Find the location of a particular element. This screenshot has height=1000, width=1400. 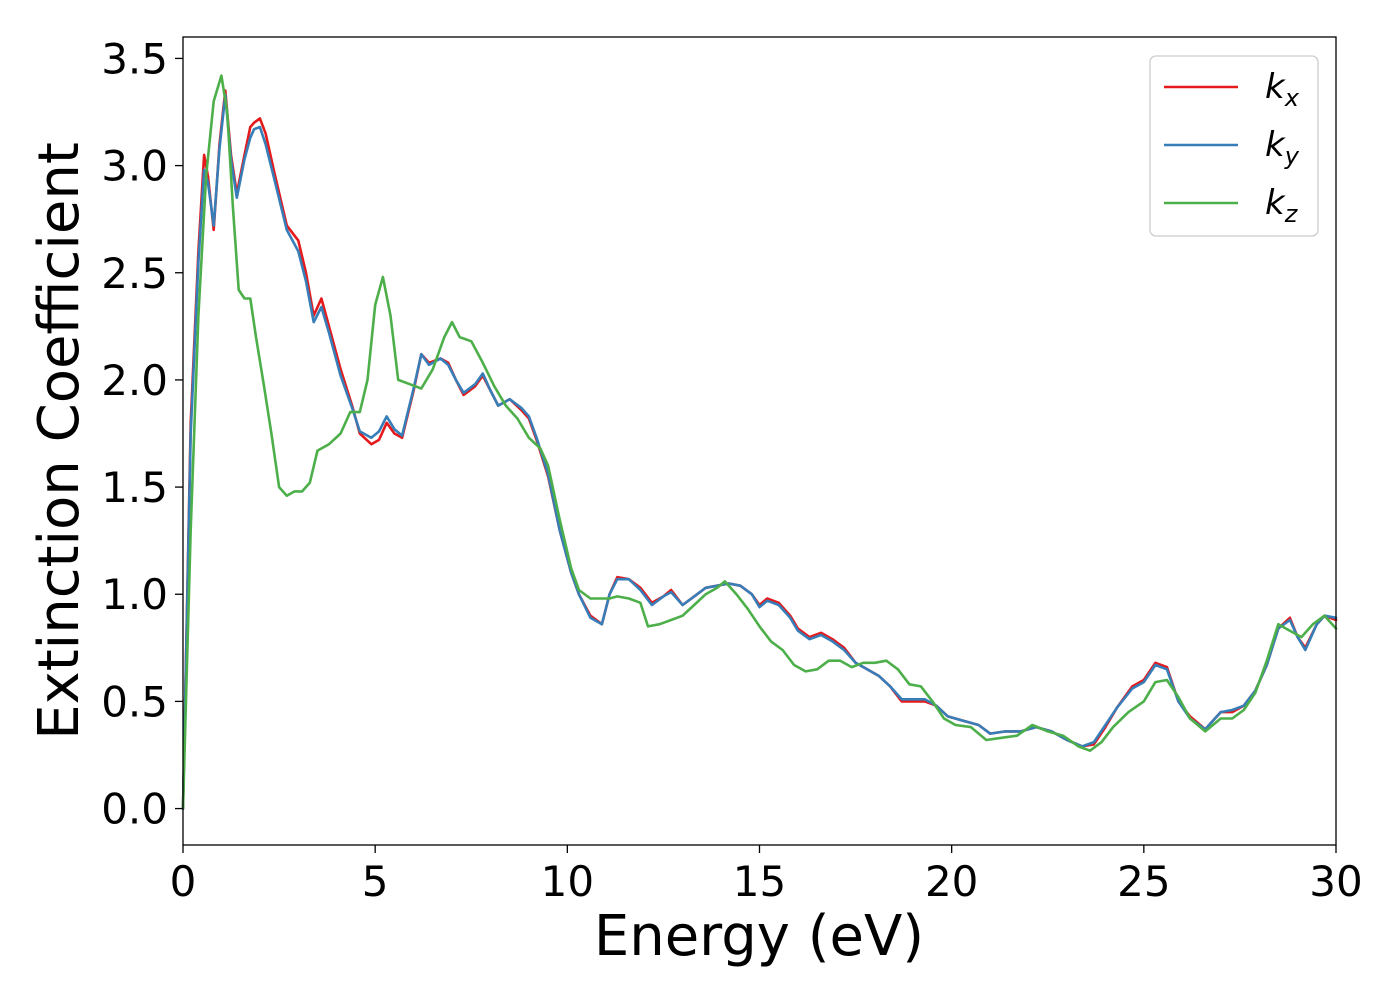

x-tick-label: 5 is located at coordinates (375, 881).